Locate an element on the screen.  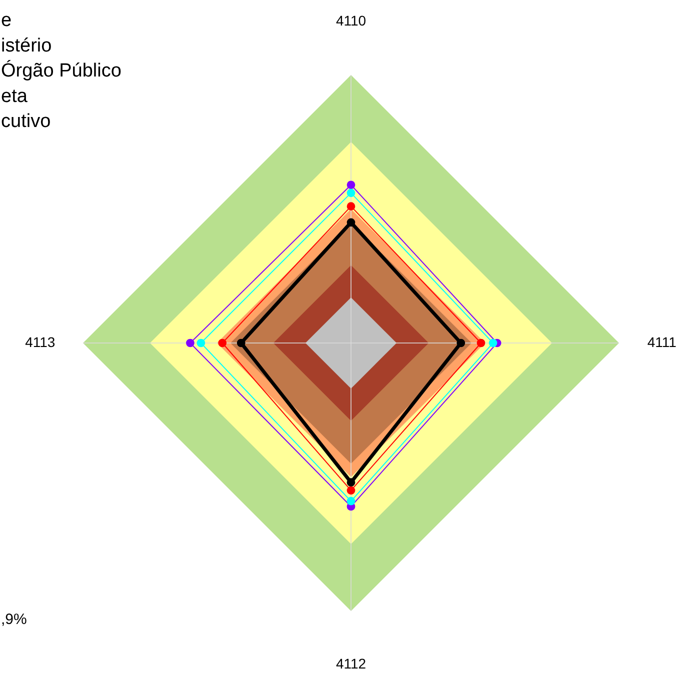
spoke-label: 4111 is located at coordinates (662, 342).